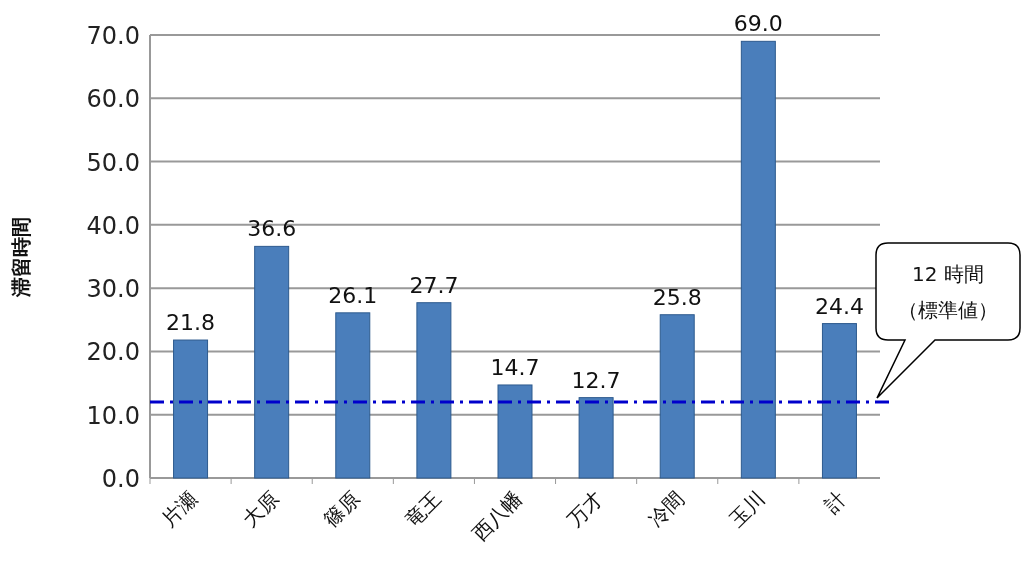  What do you see at coordinates (497, 516) in the screenshot?
I see `x-tick-label: 西八幡` at bounding box center [497, 516].